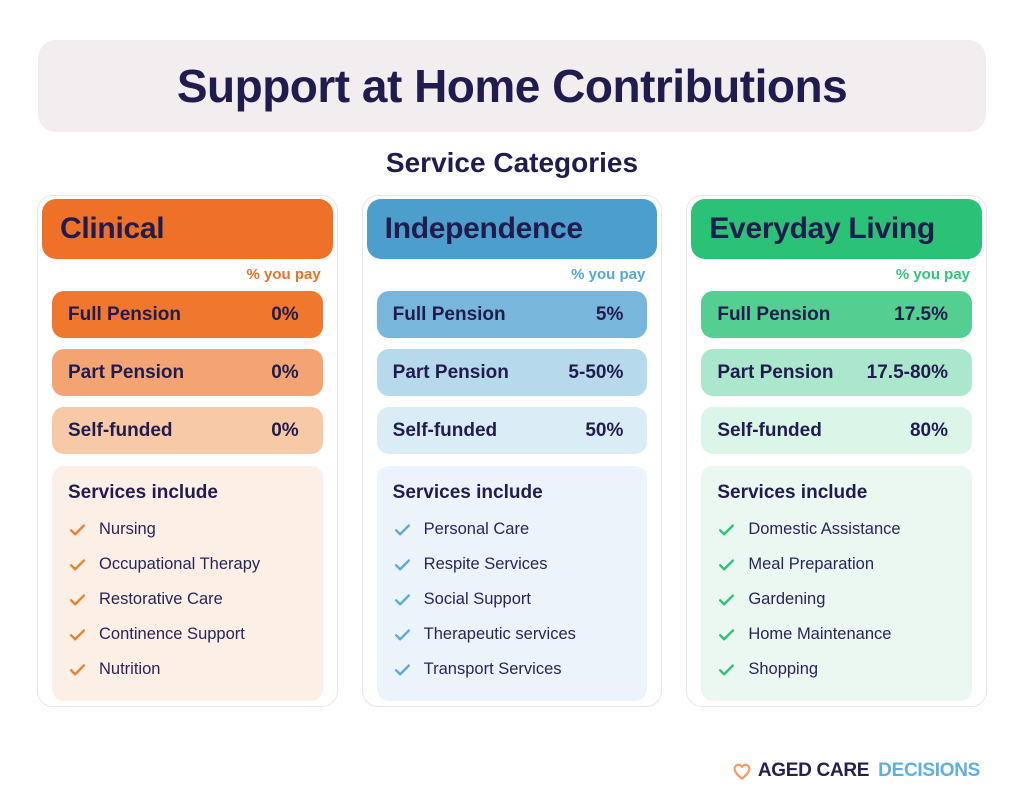 This screenshot has width=1024, height=808. Describe the element at coordinates (837, 314) in the screenshot. I see `tier-row: Full Pension 17.5%` at that location.